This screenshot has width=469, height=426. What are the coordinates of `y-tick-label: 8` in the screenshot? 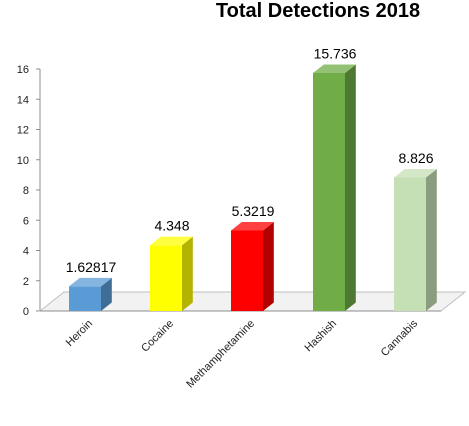 It's located at (26, 191).